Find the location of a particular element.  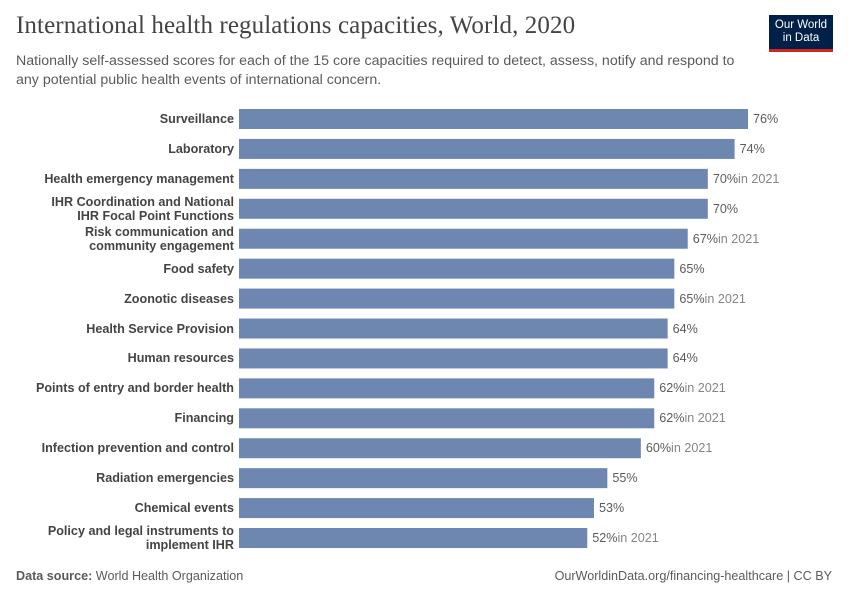

category-label: Health Service Provision is located at coordinates (160, 328).